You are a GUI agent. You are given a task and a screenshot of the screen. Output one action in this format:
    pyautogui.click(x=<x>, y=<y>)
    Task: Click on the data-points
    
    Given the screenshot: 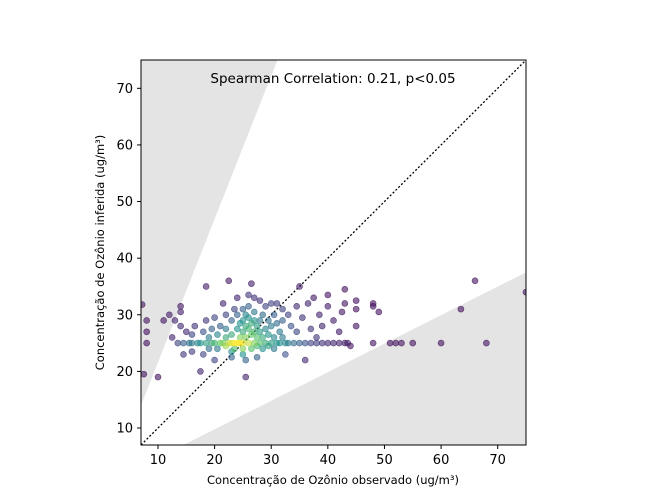 What is the action you would take?
    pyautogui.click(x=333, y=329)
    